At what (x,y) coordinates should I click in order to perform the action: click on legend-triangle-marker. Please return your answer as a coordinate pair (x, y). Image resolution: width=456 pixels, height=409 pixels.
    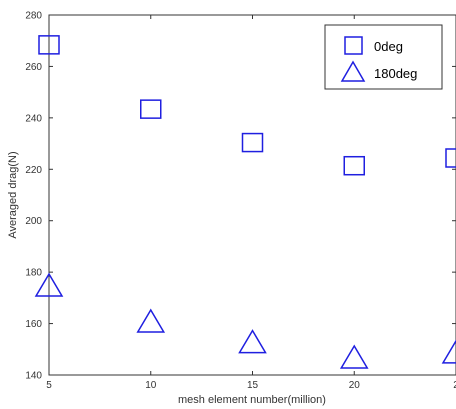
    Looking at the image, I should click on (353, 71).